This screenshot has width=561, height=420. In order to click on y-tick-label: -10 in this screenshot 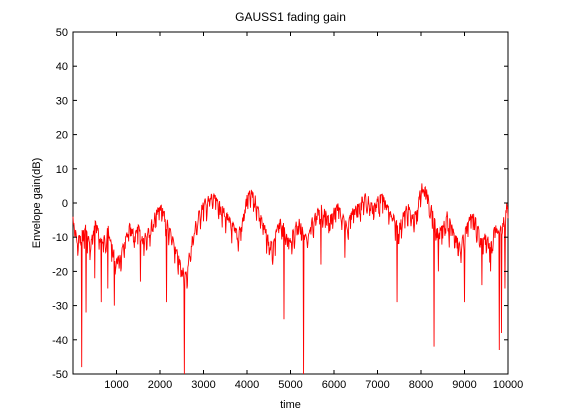, I will do `click(60, 238)`.